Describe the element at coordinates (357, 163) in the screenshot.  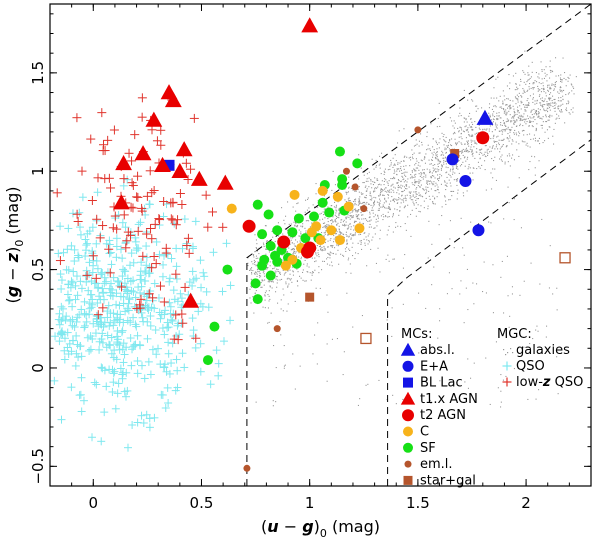
I see `sf-point` at that location.